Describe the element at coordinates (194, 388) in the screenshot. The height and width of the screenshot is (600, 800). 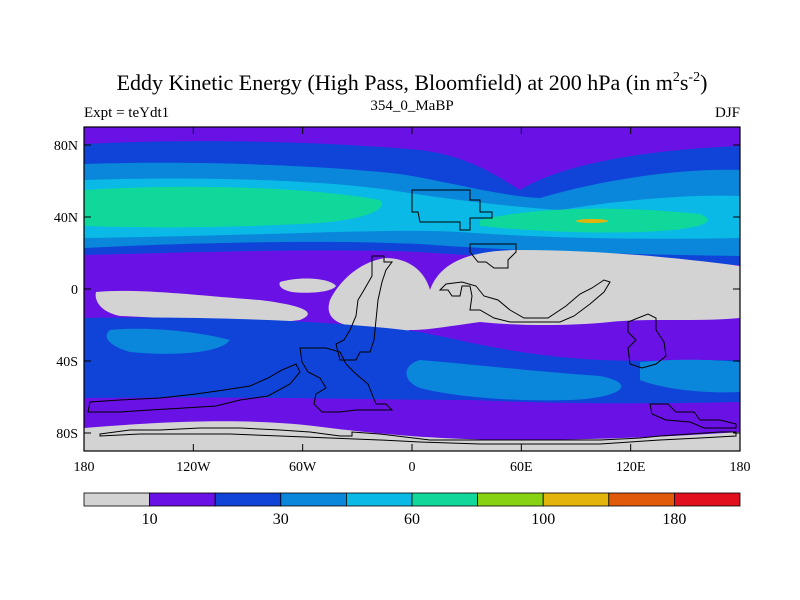
I see `coastline-north-america` at that location.